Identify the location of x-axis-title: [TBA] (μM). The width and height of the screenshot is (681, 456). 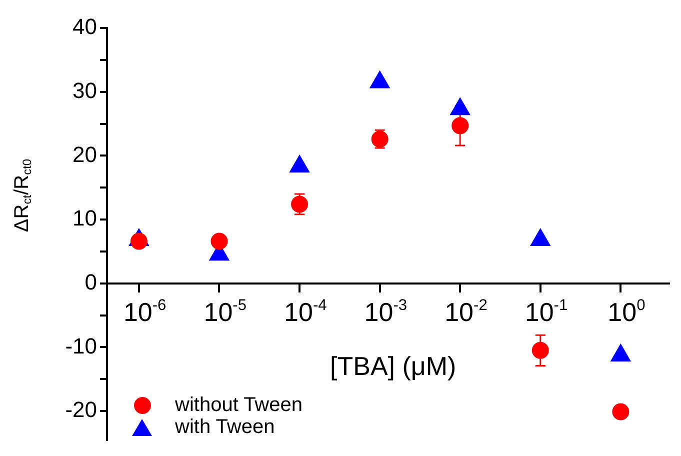
(393, 366).